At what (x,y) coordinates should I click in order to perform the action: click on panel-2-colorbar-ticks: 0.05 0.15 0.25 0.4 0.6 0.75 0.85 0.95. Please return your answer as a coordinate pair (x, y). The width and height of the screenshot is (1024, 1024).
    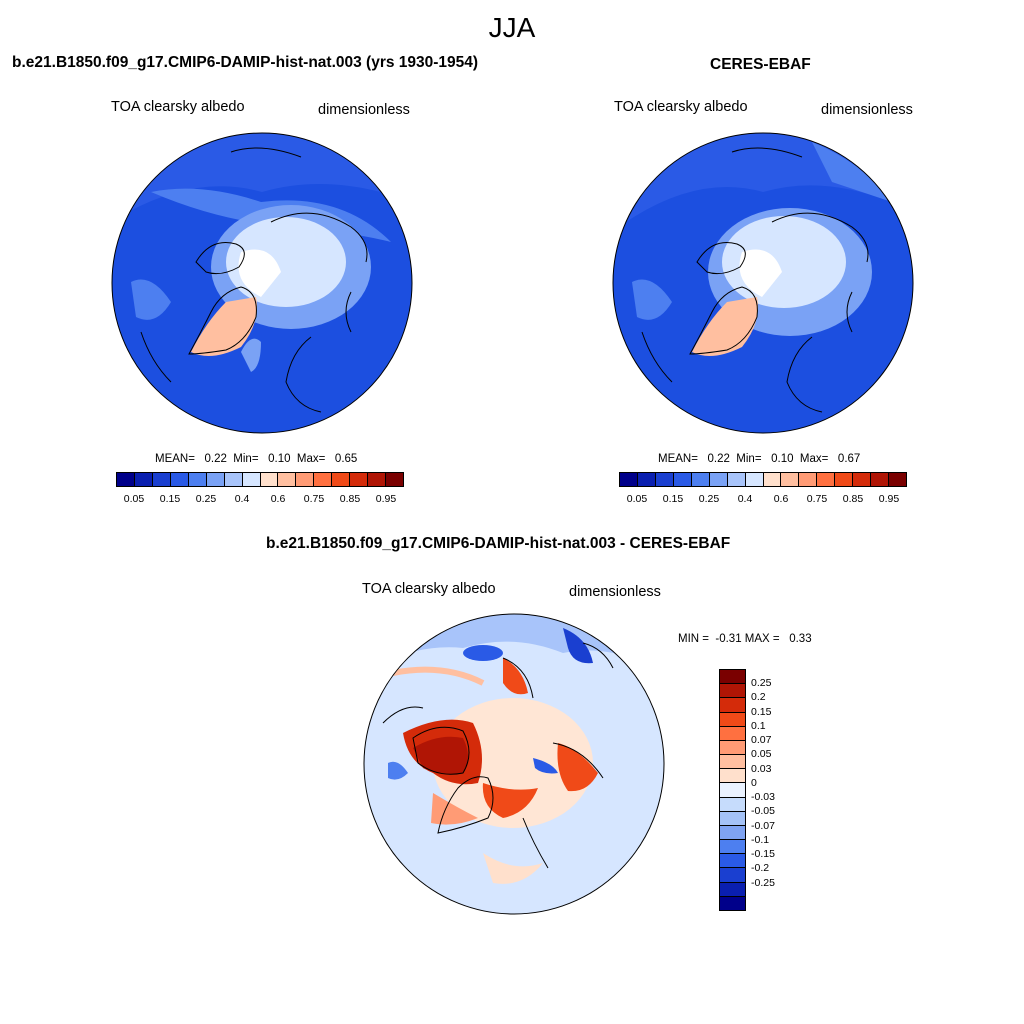
    Looking at the image, I should click on (763, 500).